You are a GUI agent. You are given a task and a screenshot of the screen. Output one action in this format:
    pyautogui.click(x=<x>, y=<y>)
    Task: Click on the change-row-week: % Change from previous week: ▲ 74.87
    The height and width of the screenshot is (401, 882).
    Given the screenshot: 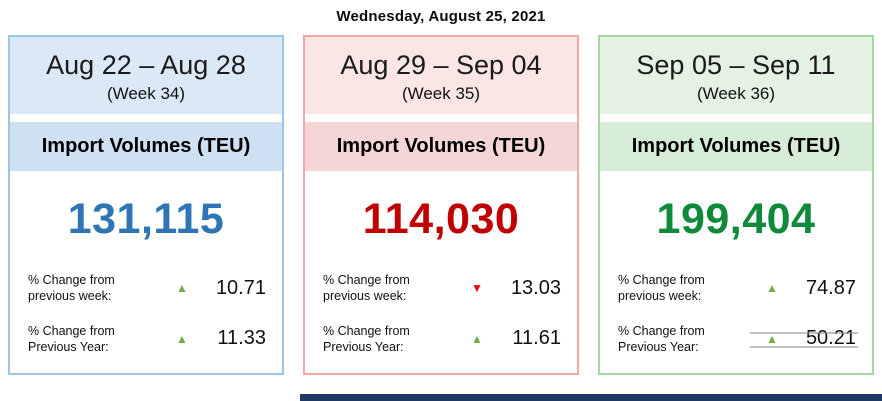 What is the action you would take?
    pyautogui.click(x=737, y=288)
    